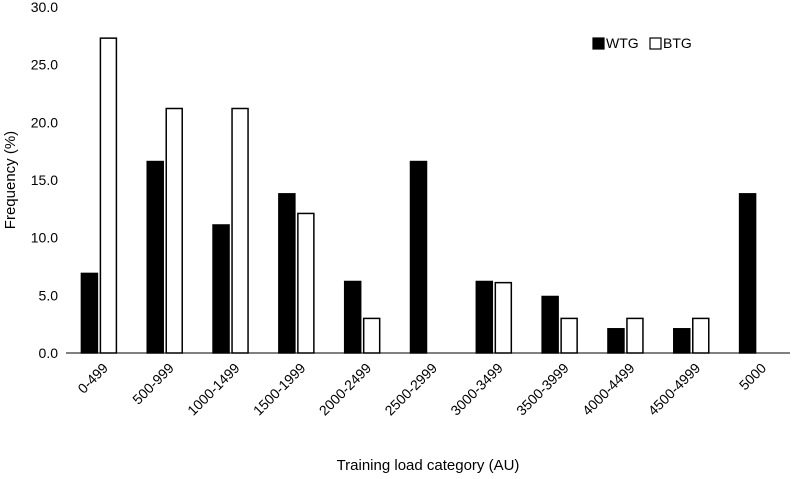 The image size is (810, 479). What do you see at coordinates (44, 7) in the screenshot?
I see `y-tick-label: 30.0` at bounding box center [44, 7].